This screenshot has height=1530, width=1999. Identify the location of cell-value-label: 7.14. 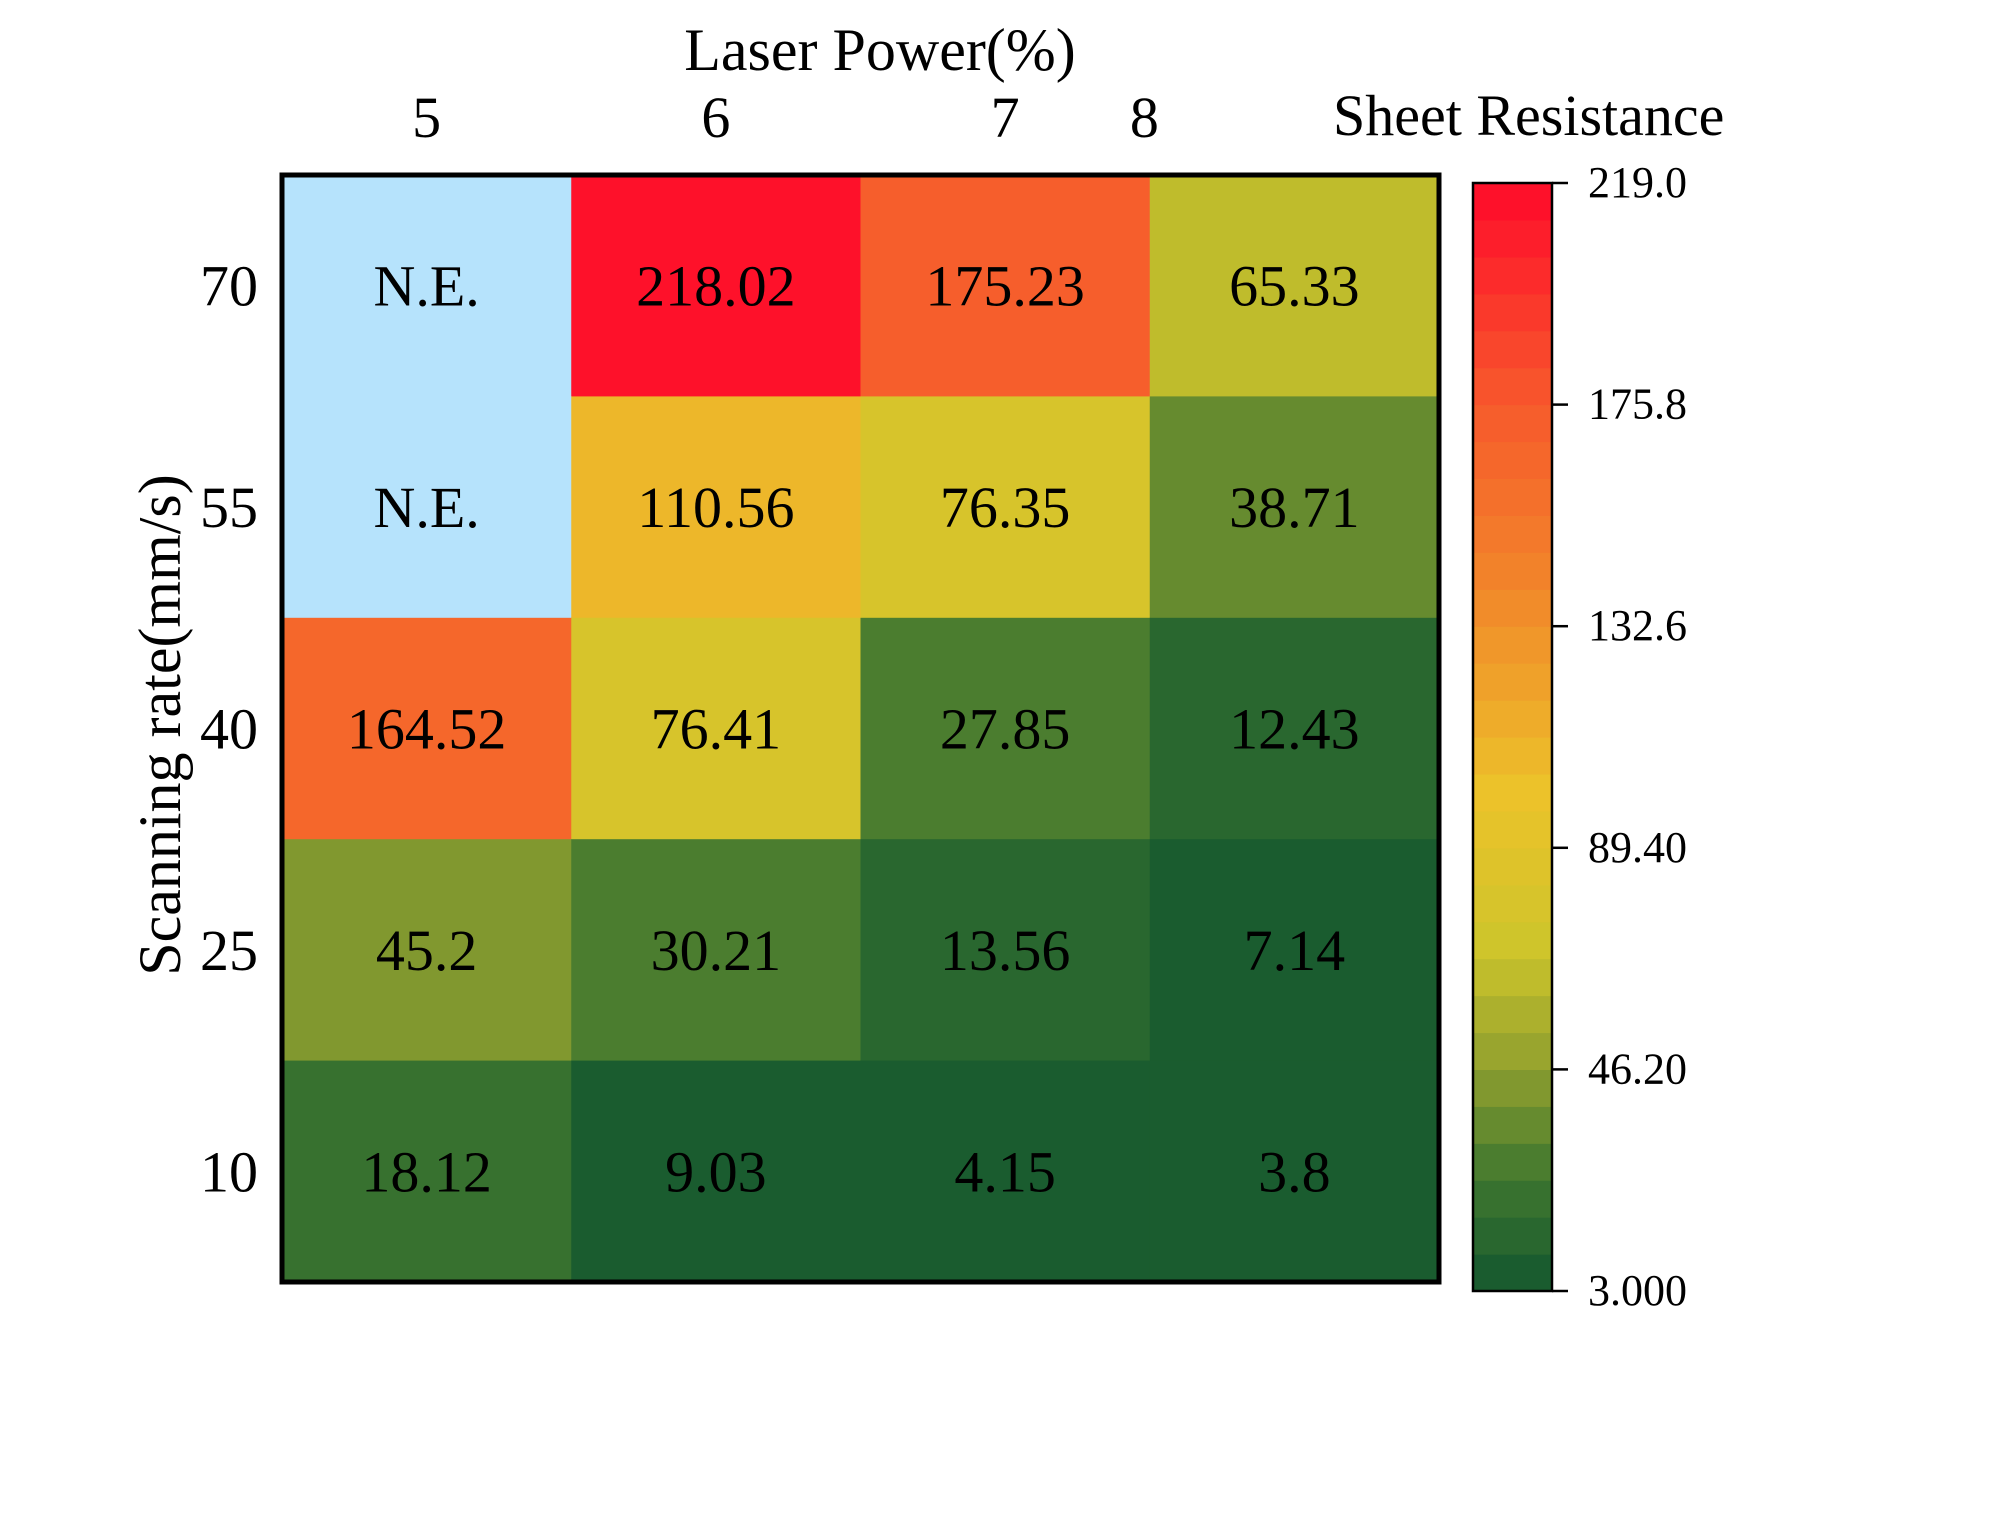
(1295, 950).